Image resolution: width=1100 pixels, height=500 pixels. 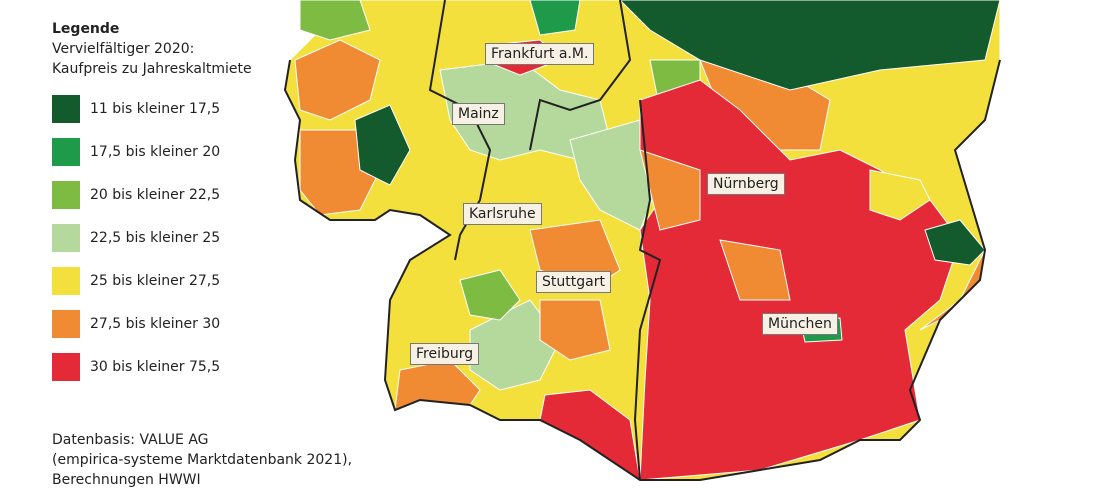 What do you see at coordinates (86, 29) in the screenshot?
I see `legend-title: Legende` at bounding box center [86, 29].